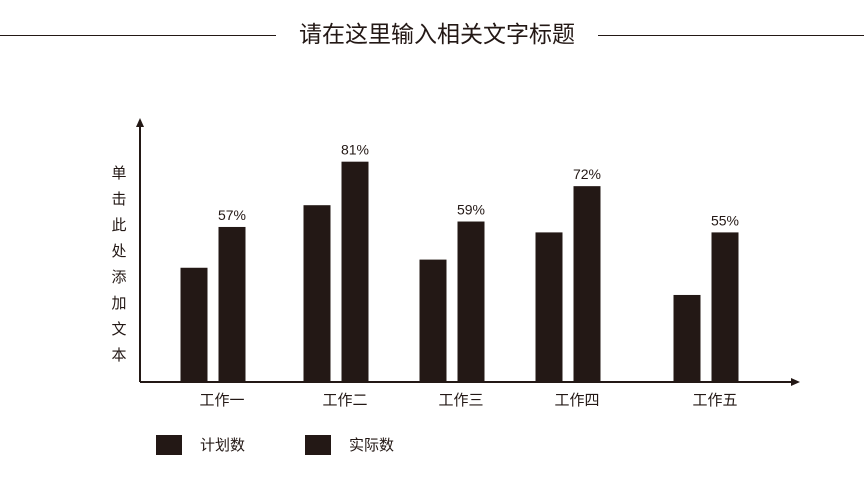 The height and width of the screenshot is (486, 864). I want to click on legend-item-plan: 计划数, so click(200, 444).